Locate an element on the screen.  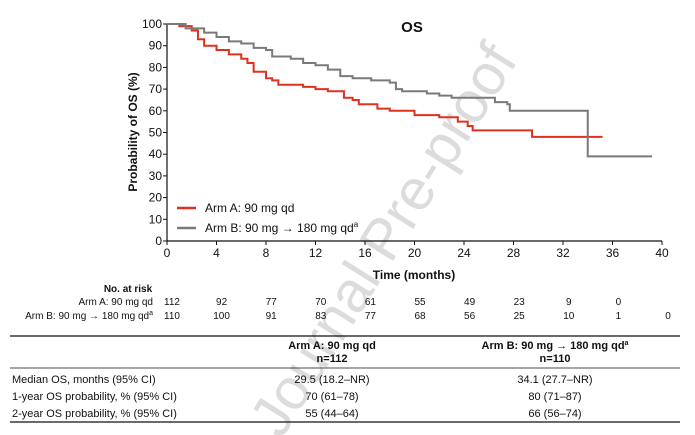
y-tick-label: 80 is located at coordinates (156, 67).